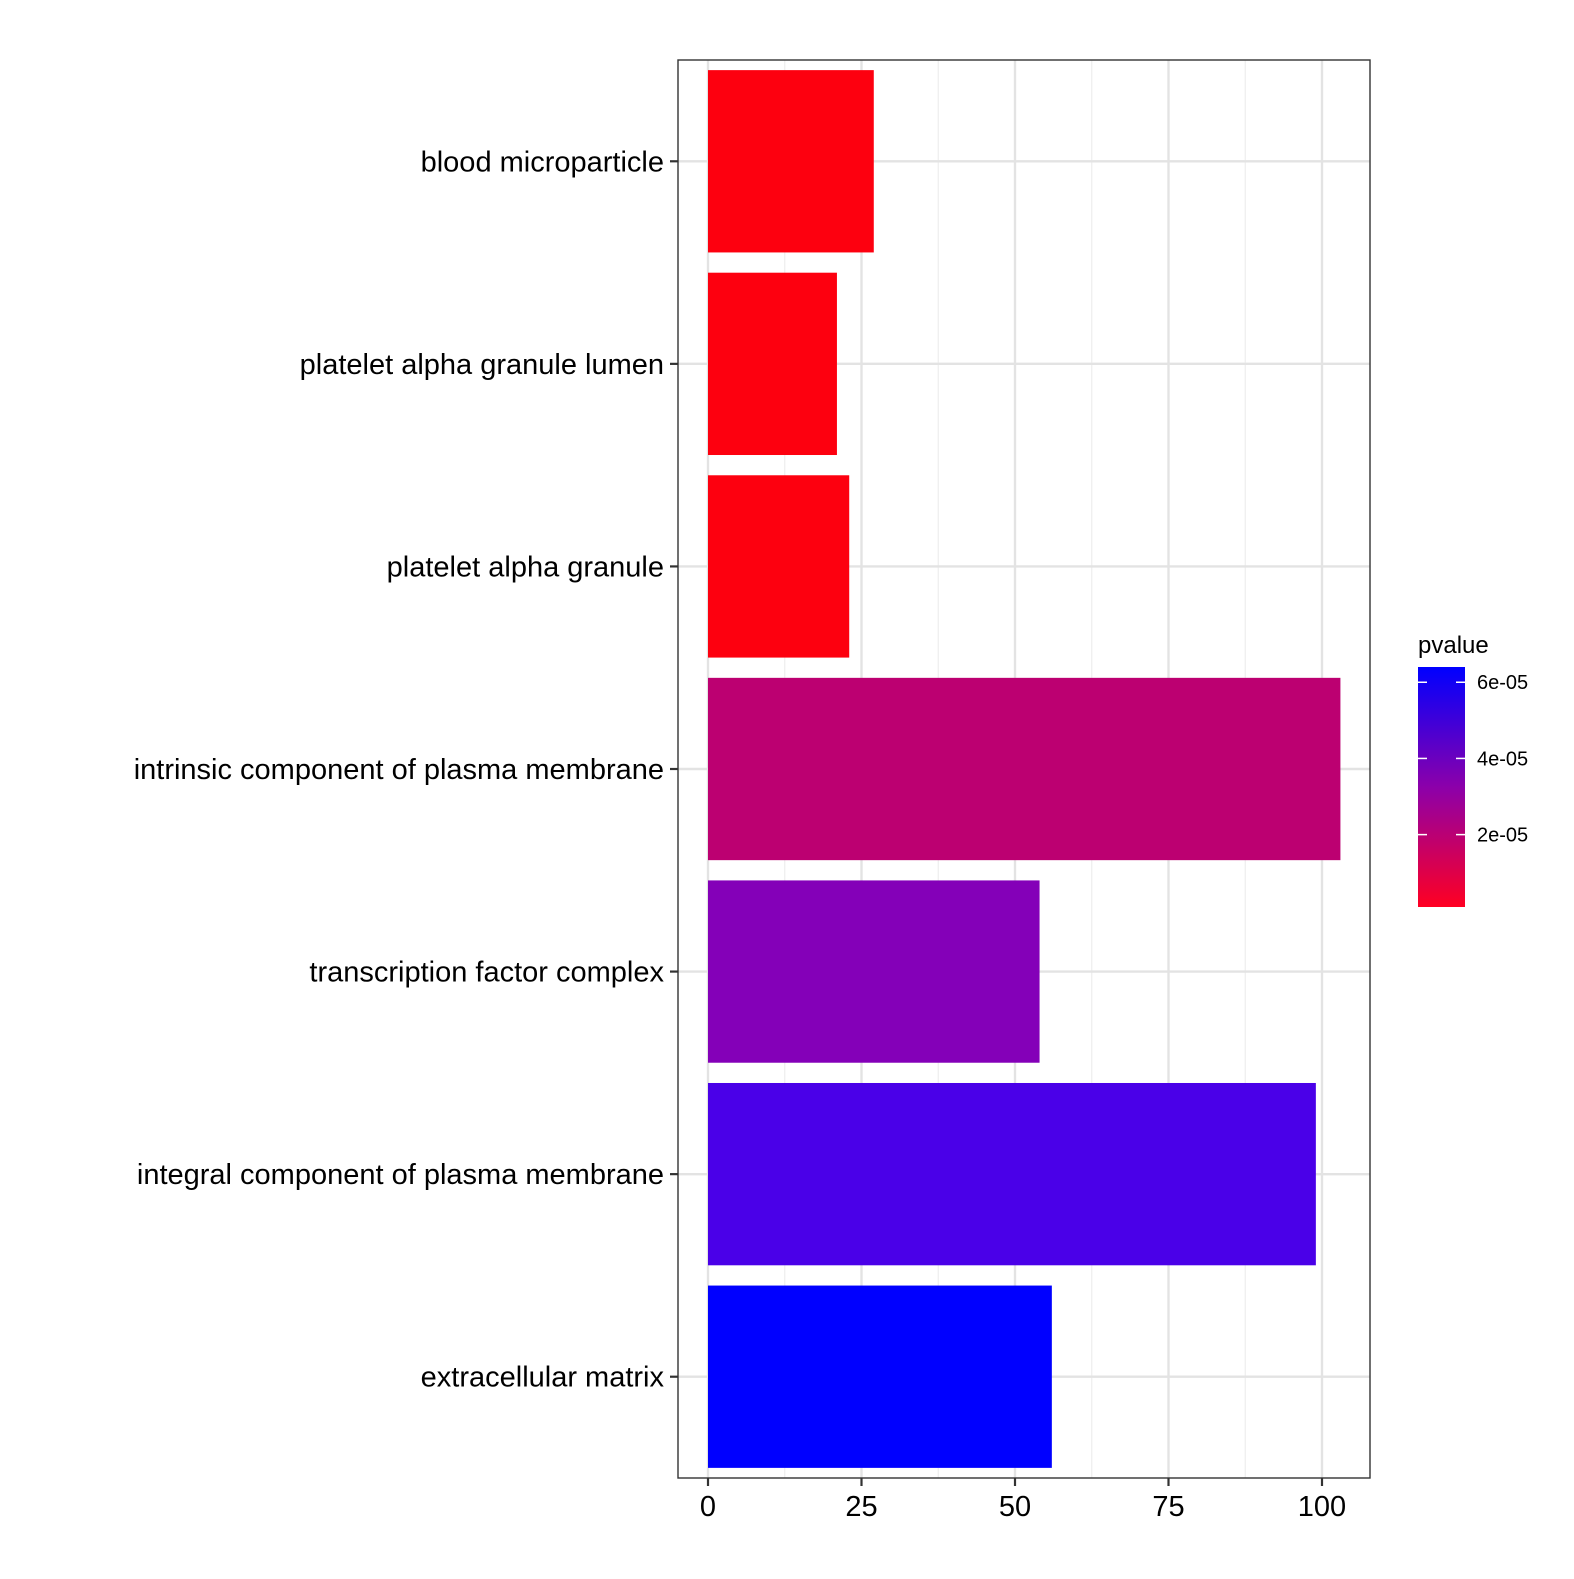 This screenshot has width=1574, height=1579. Describe the element at coordinates (1168, 1507) in the screenshot. I see `x-tick-label: 75` at that location.